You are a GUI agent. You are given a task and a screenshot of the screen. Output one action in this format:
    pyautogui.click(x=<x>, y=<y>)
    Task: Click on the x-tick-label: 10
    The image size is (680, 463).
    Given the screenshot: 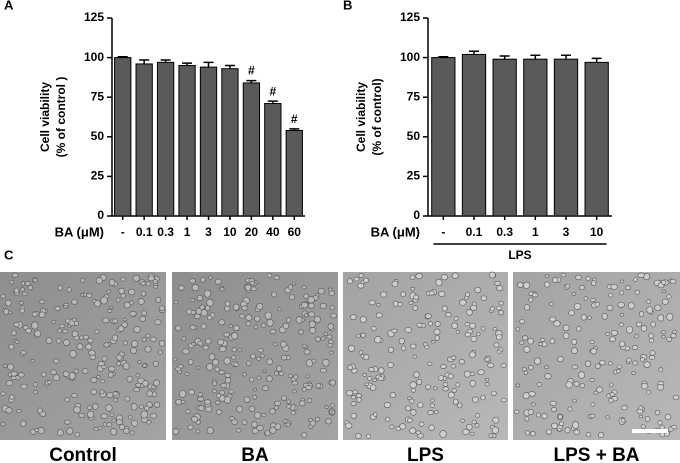 What is the action you would take?
    pyautogui.click(x=597, y=232)
    